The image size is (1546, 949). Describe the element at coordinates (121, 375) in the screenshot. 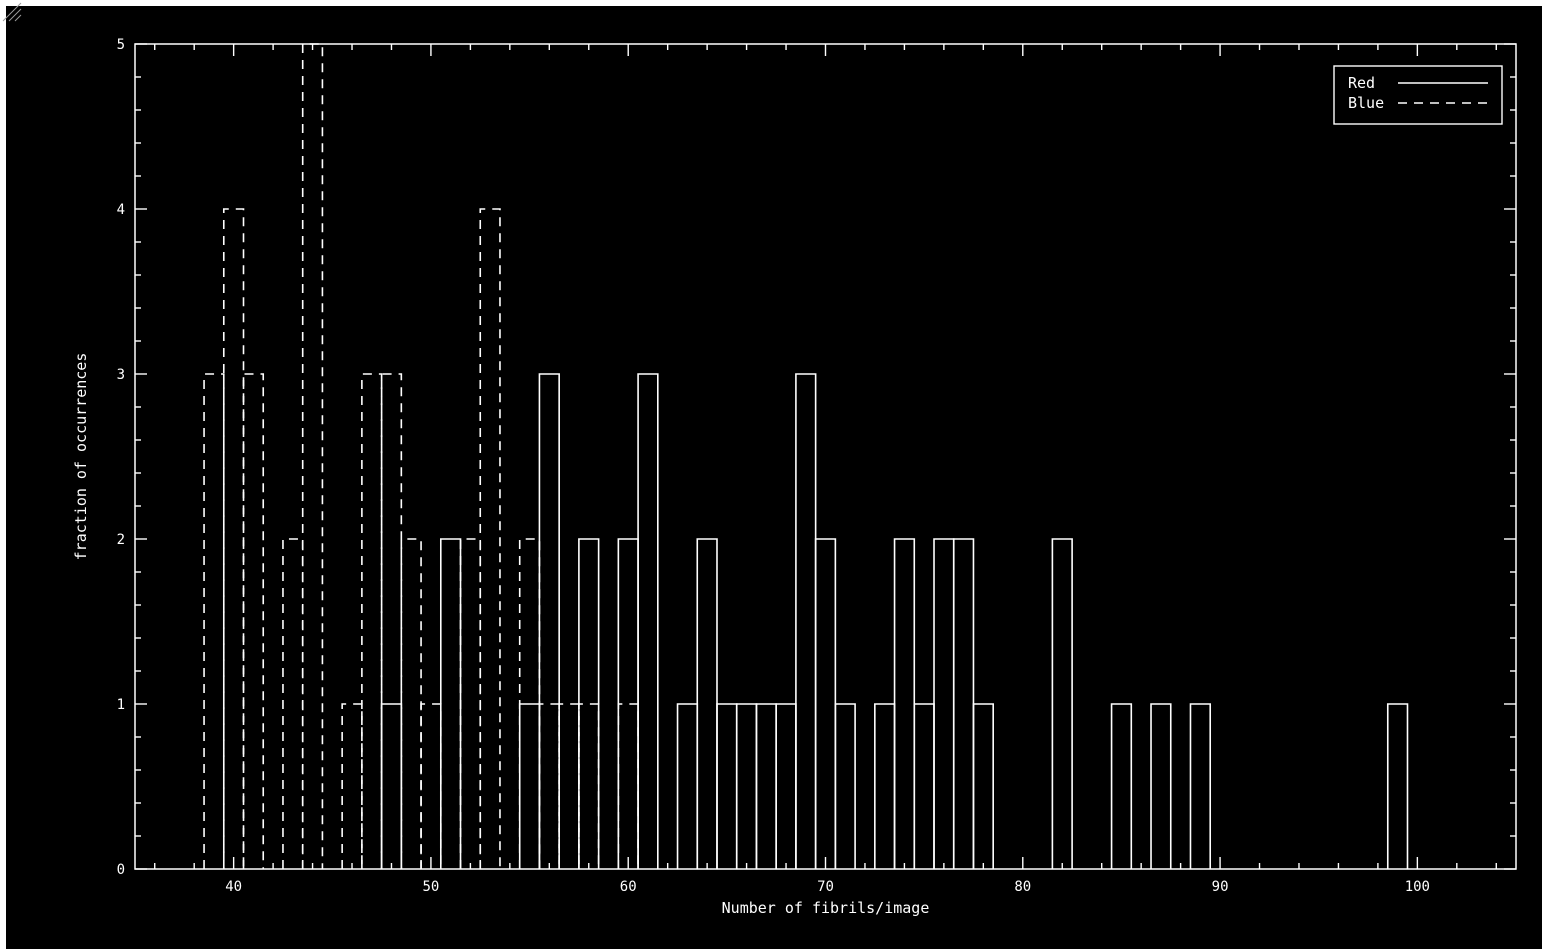

I see `y-tick-label: 3` at that location.